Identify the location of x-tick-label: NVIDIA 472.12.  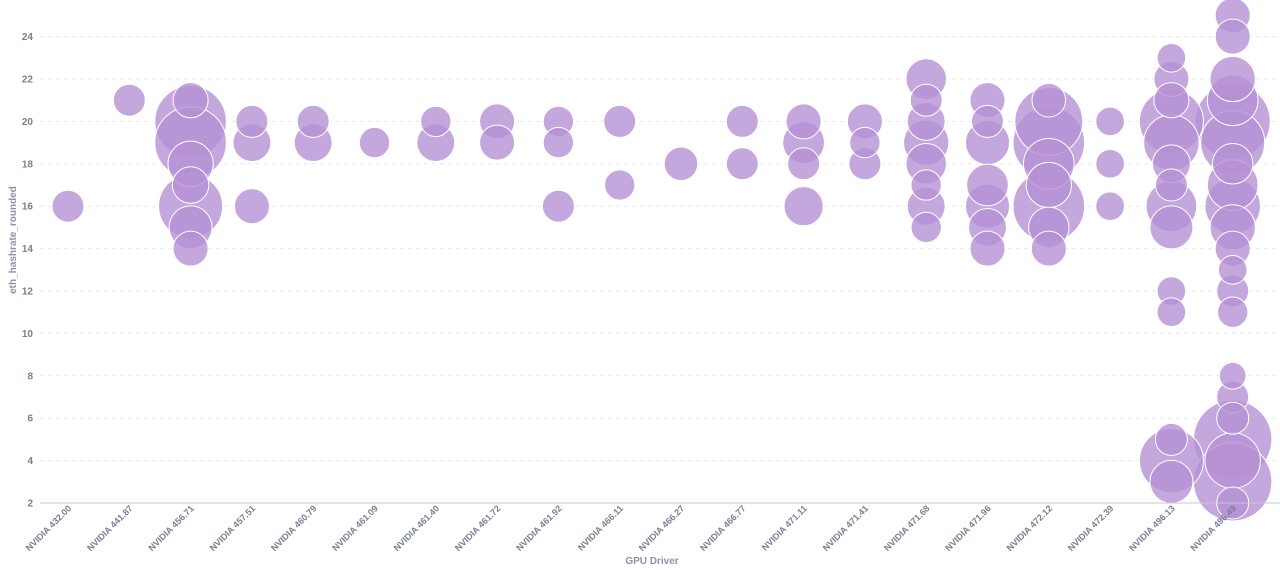
(1030, 528).